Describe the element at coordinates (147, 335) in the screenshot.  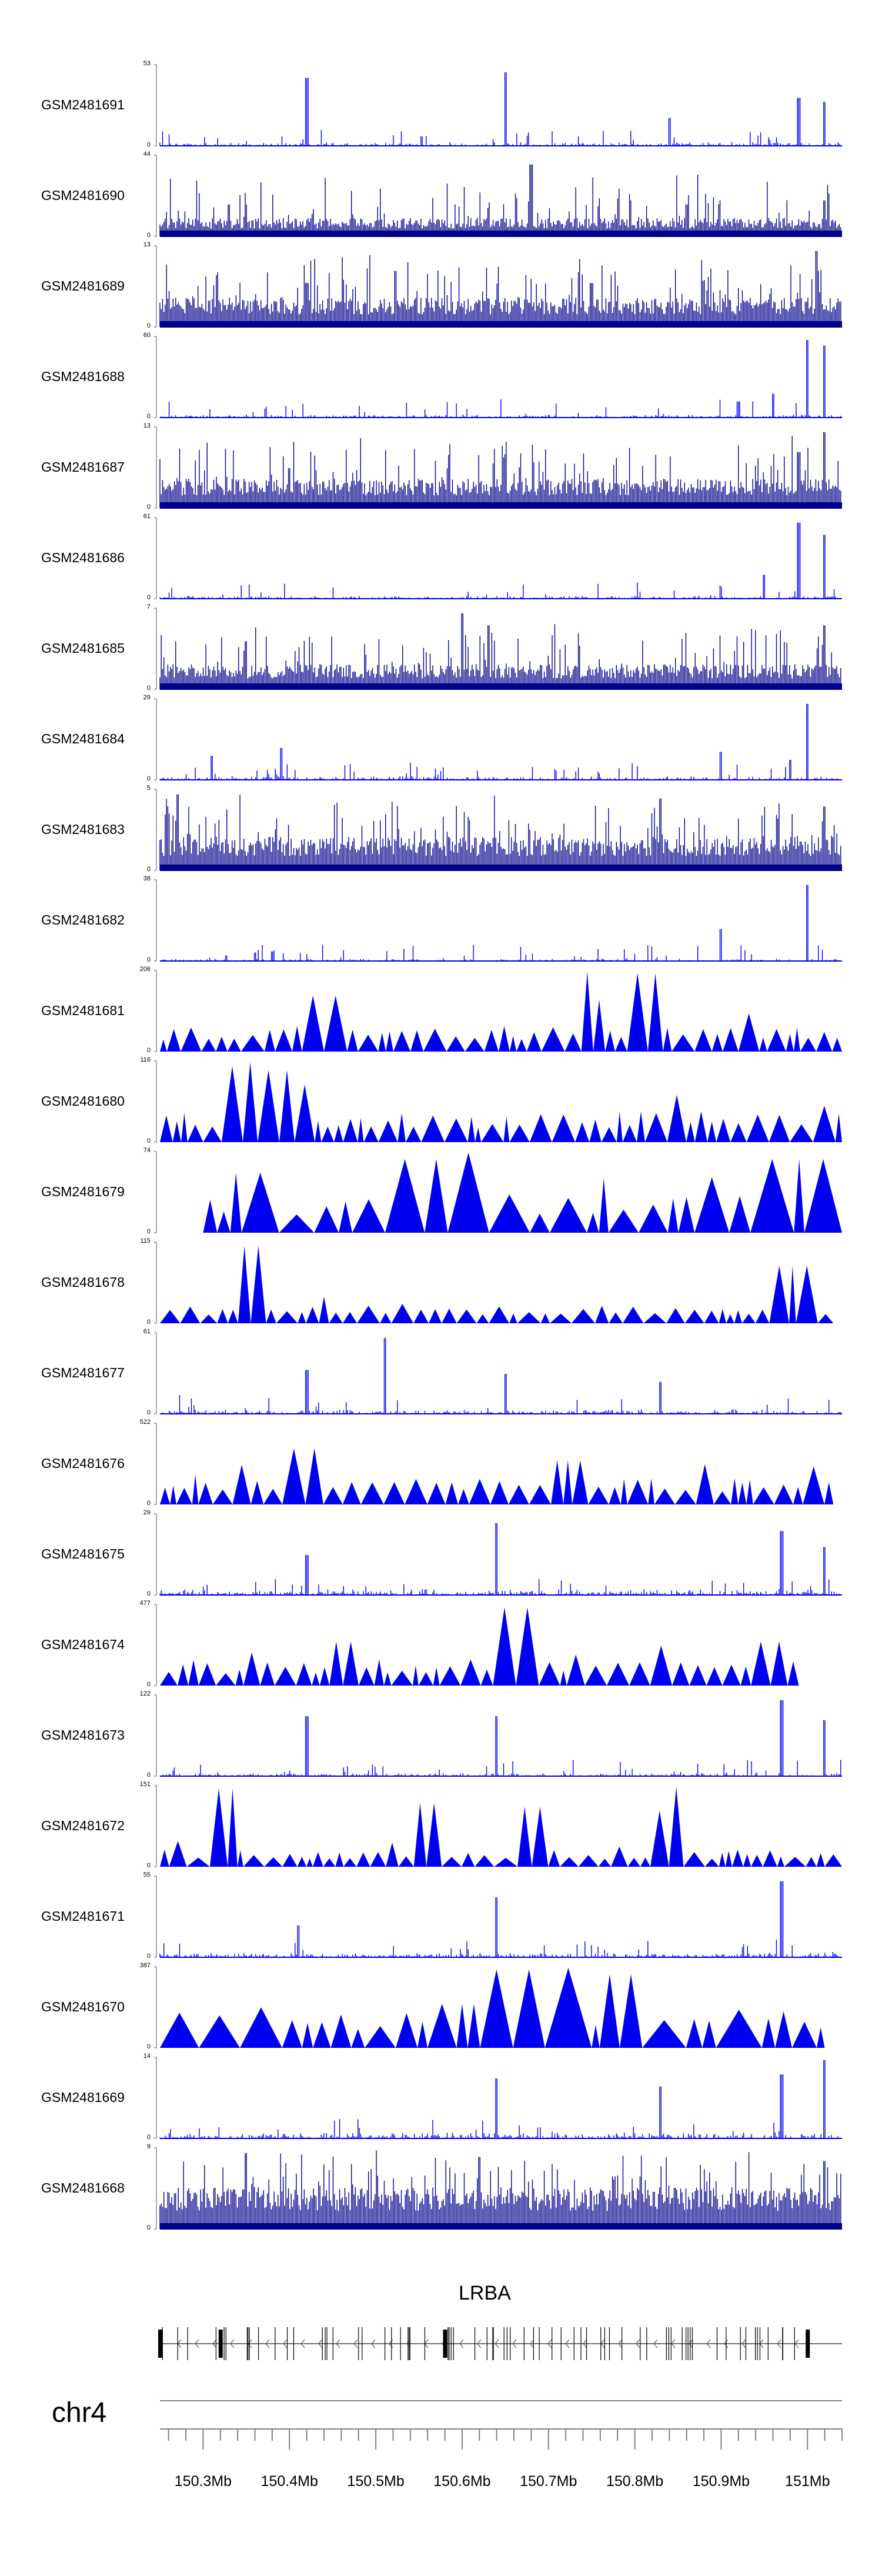
I see `y-max-label: 60` at that location.